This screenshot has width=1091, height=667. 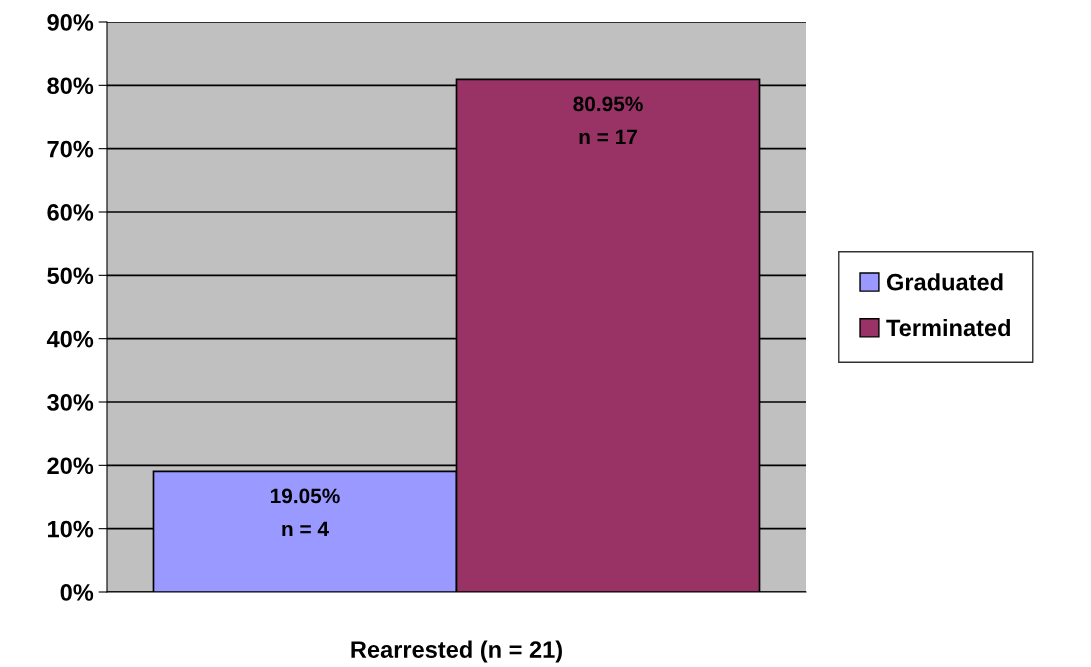 I want to click on y-tick-label: 90%, so click(x=70, y=22).